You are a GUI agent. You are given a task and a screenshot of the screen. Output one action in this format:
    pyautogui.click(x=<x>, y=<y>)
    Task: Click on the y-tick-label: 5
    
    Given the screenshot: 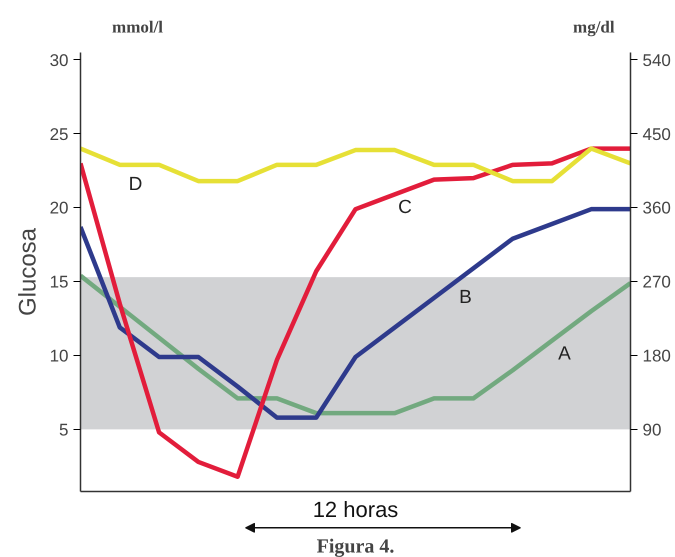 What is the action you would take?
    pyautogui.click(x=64, y=430)
    